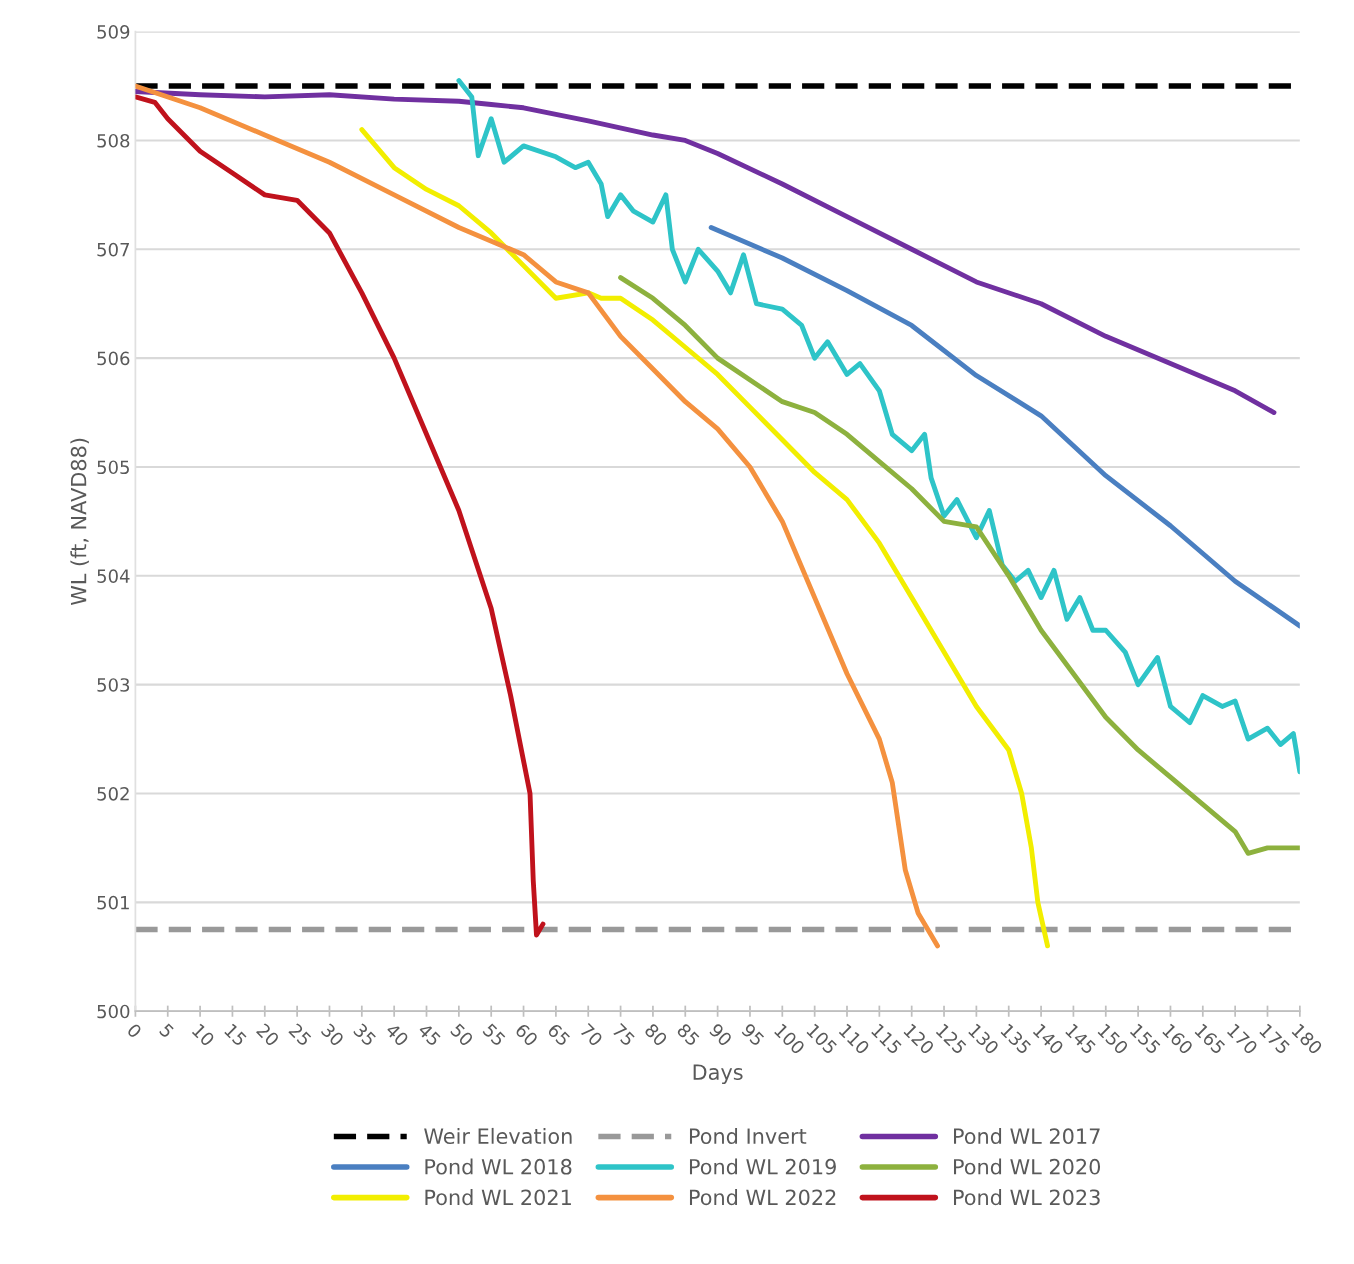  What do you see at coordinates (364, 1034) in the screenshot?
I see `x-tick-label: 35` at bounding box center [364, 1034].